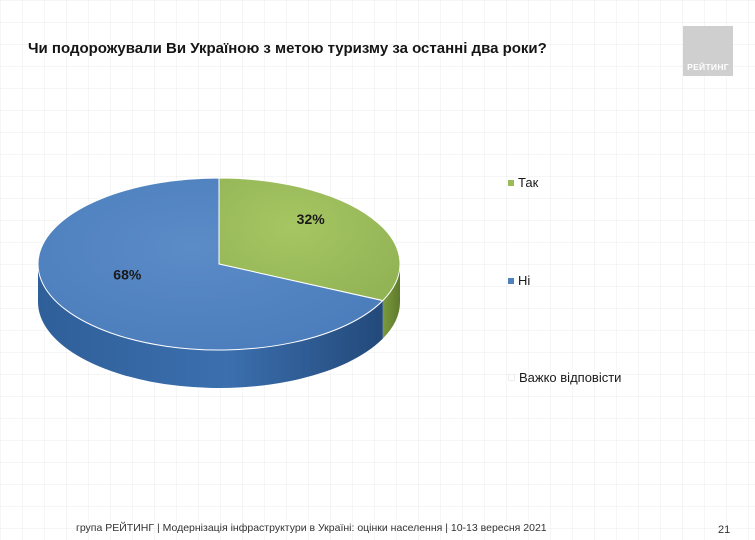 This screenshot has width=755, height=540. Describe the element at coordinates (511, 280) in the screenshot. I see `legend-swatch-blue` at that location.